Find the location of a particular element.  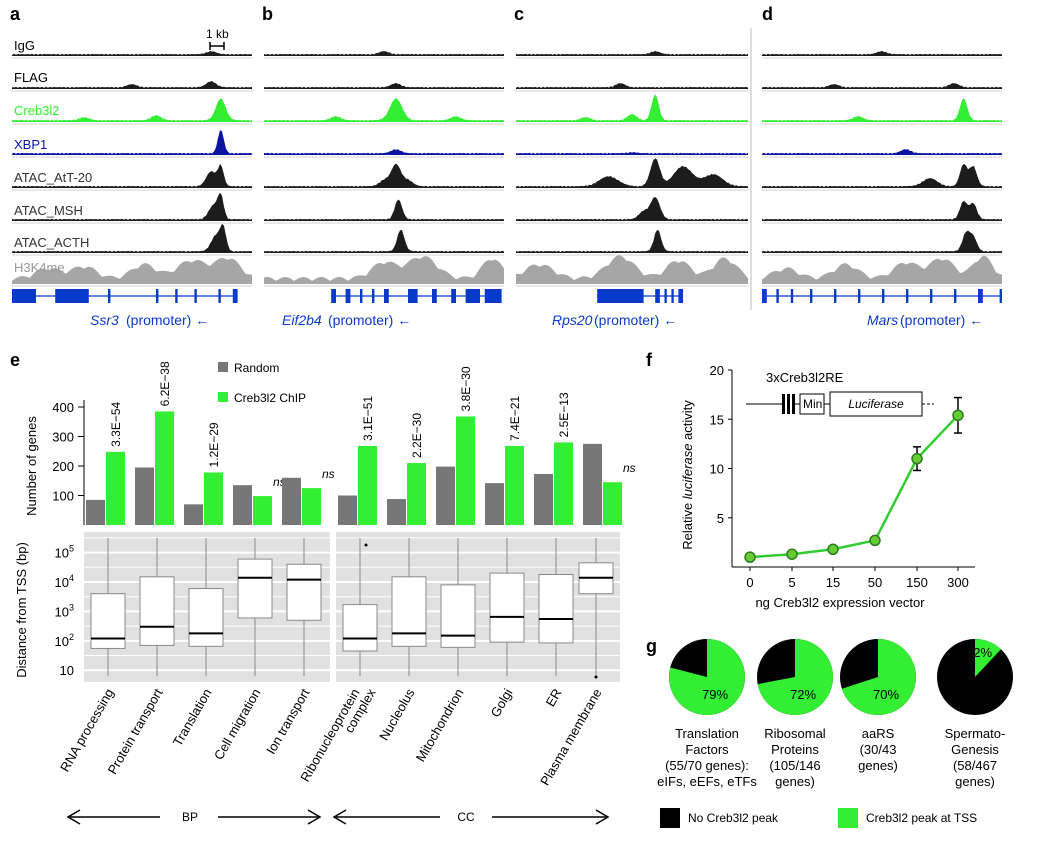

bar-pvalue: 3.3E−54 is located at coordinates (116, 423).